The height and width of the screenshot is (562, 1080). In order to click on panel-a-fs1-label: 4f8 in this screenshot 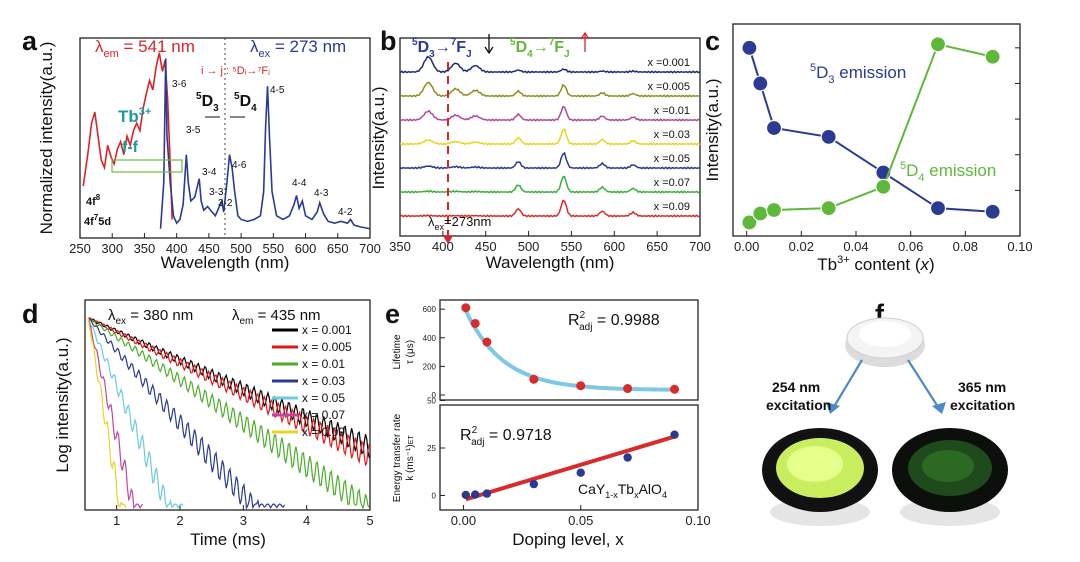, I will do `click(93, 200)`.